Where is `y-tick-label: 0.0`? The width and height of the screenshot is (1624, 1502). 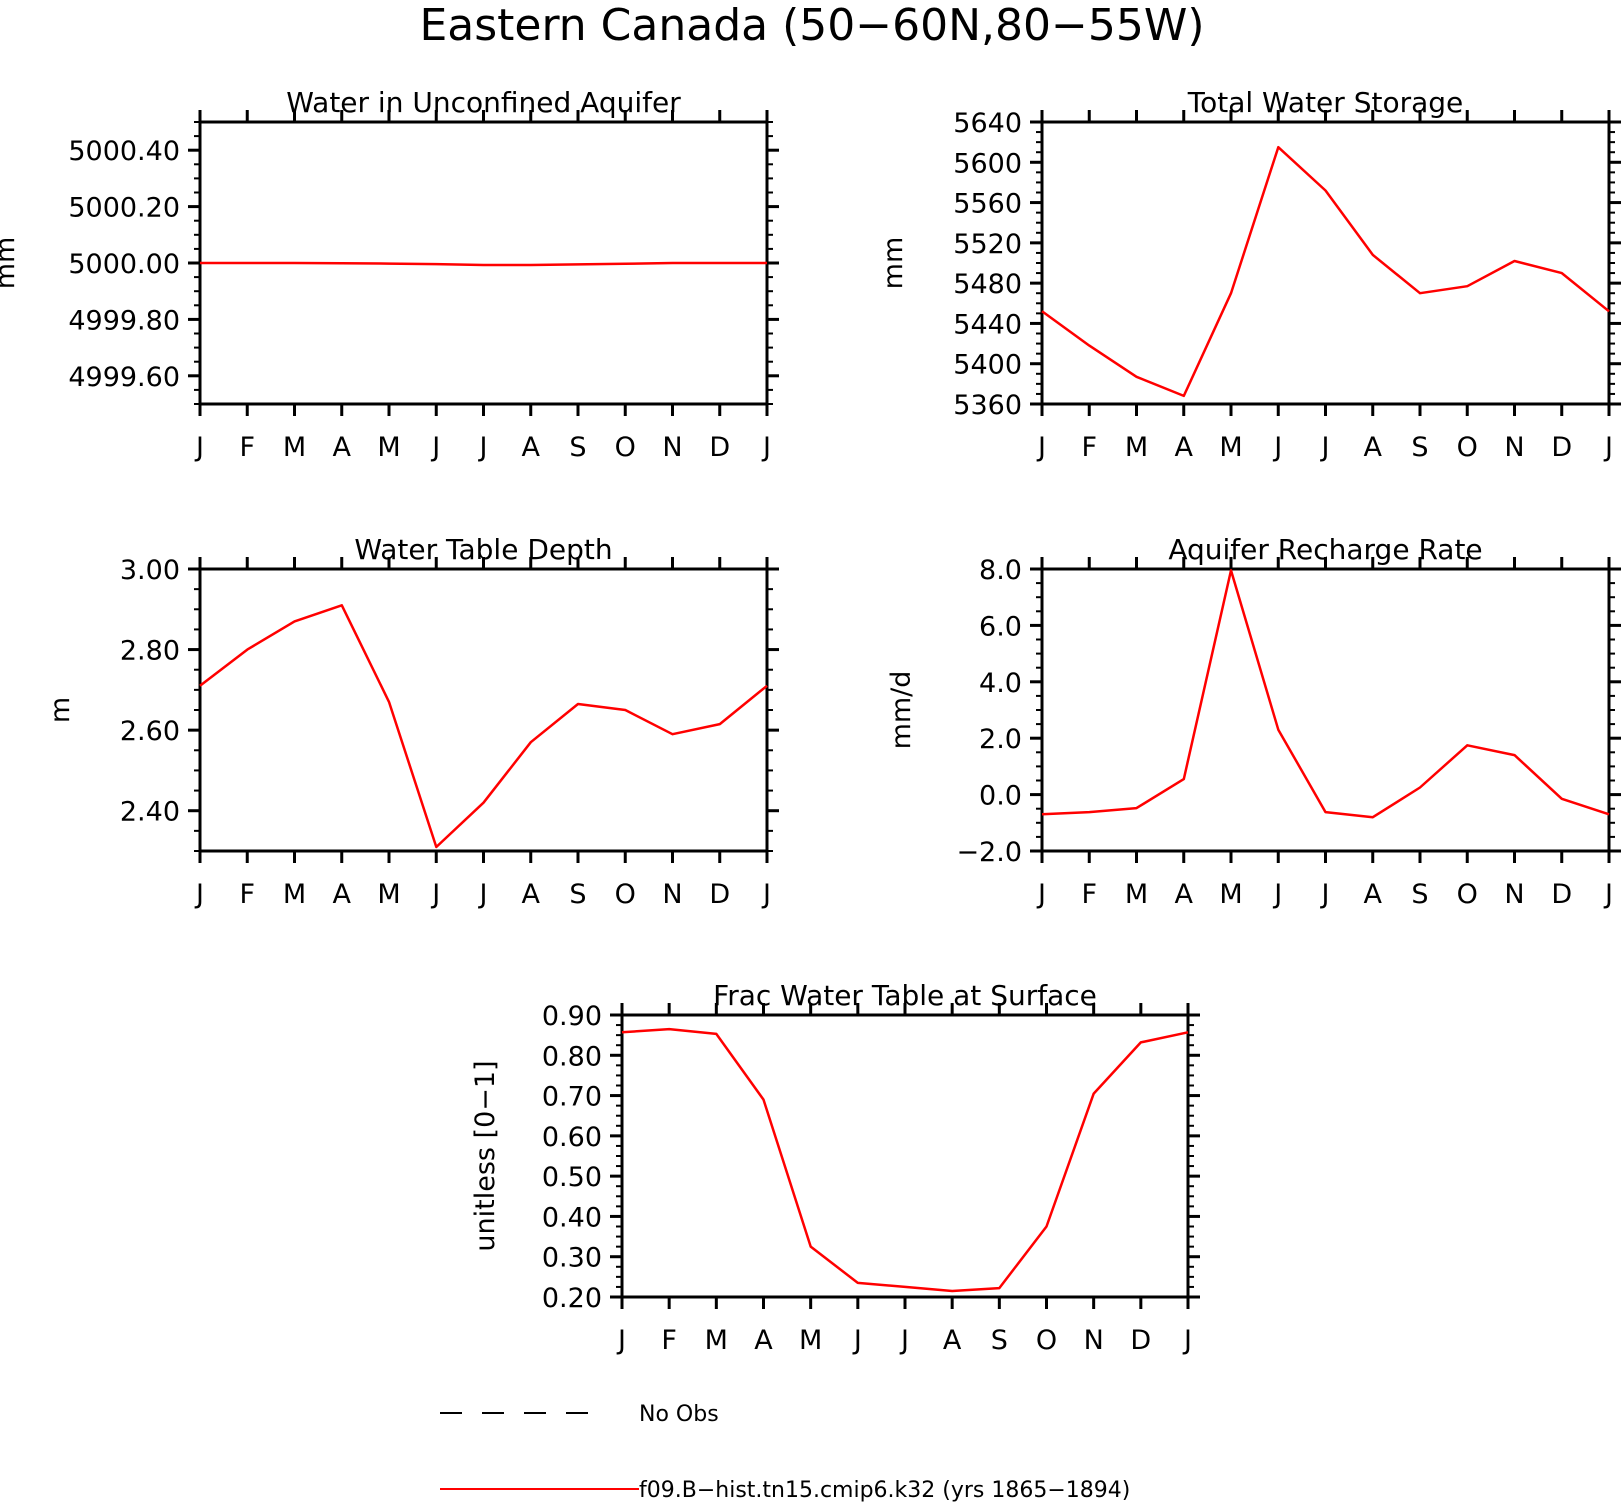
y-tick-label: 0.0 is located at coordinates (1000, 796).